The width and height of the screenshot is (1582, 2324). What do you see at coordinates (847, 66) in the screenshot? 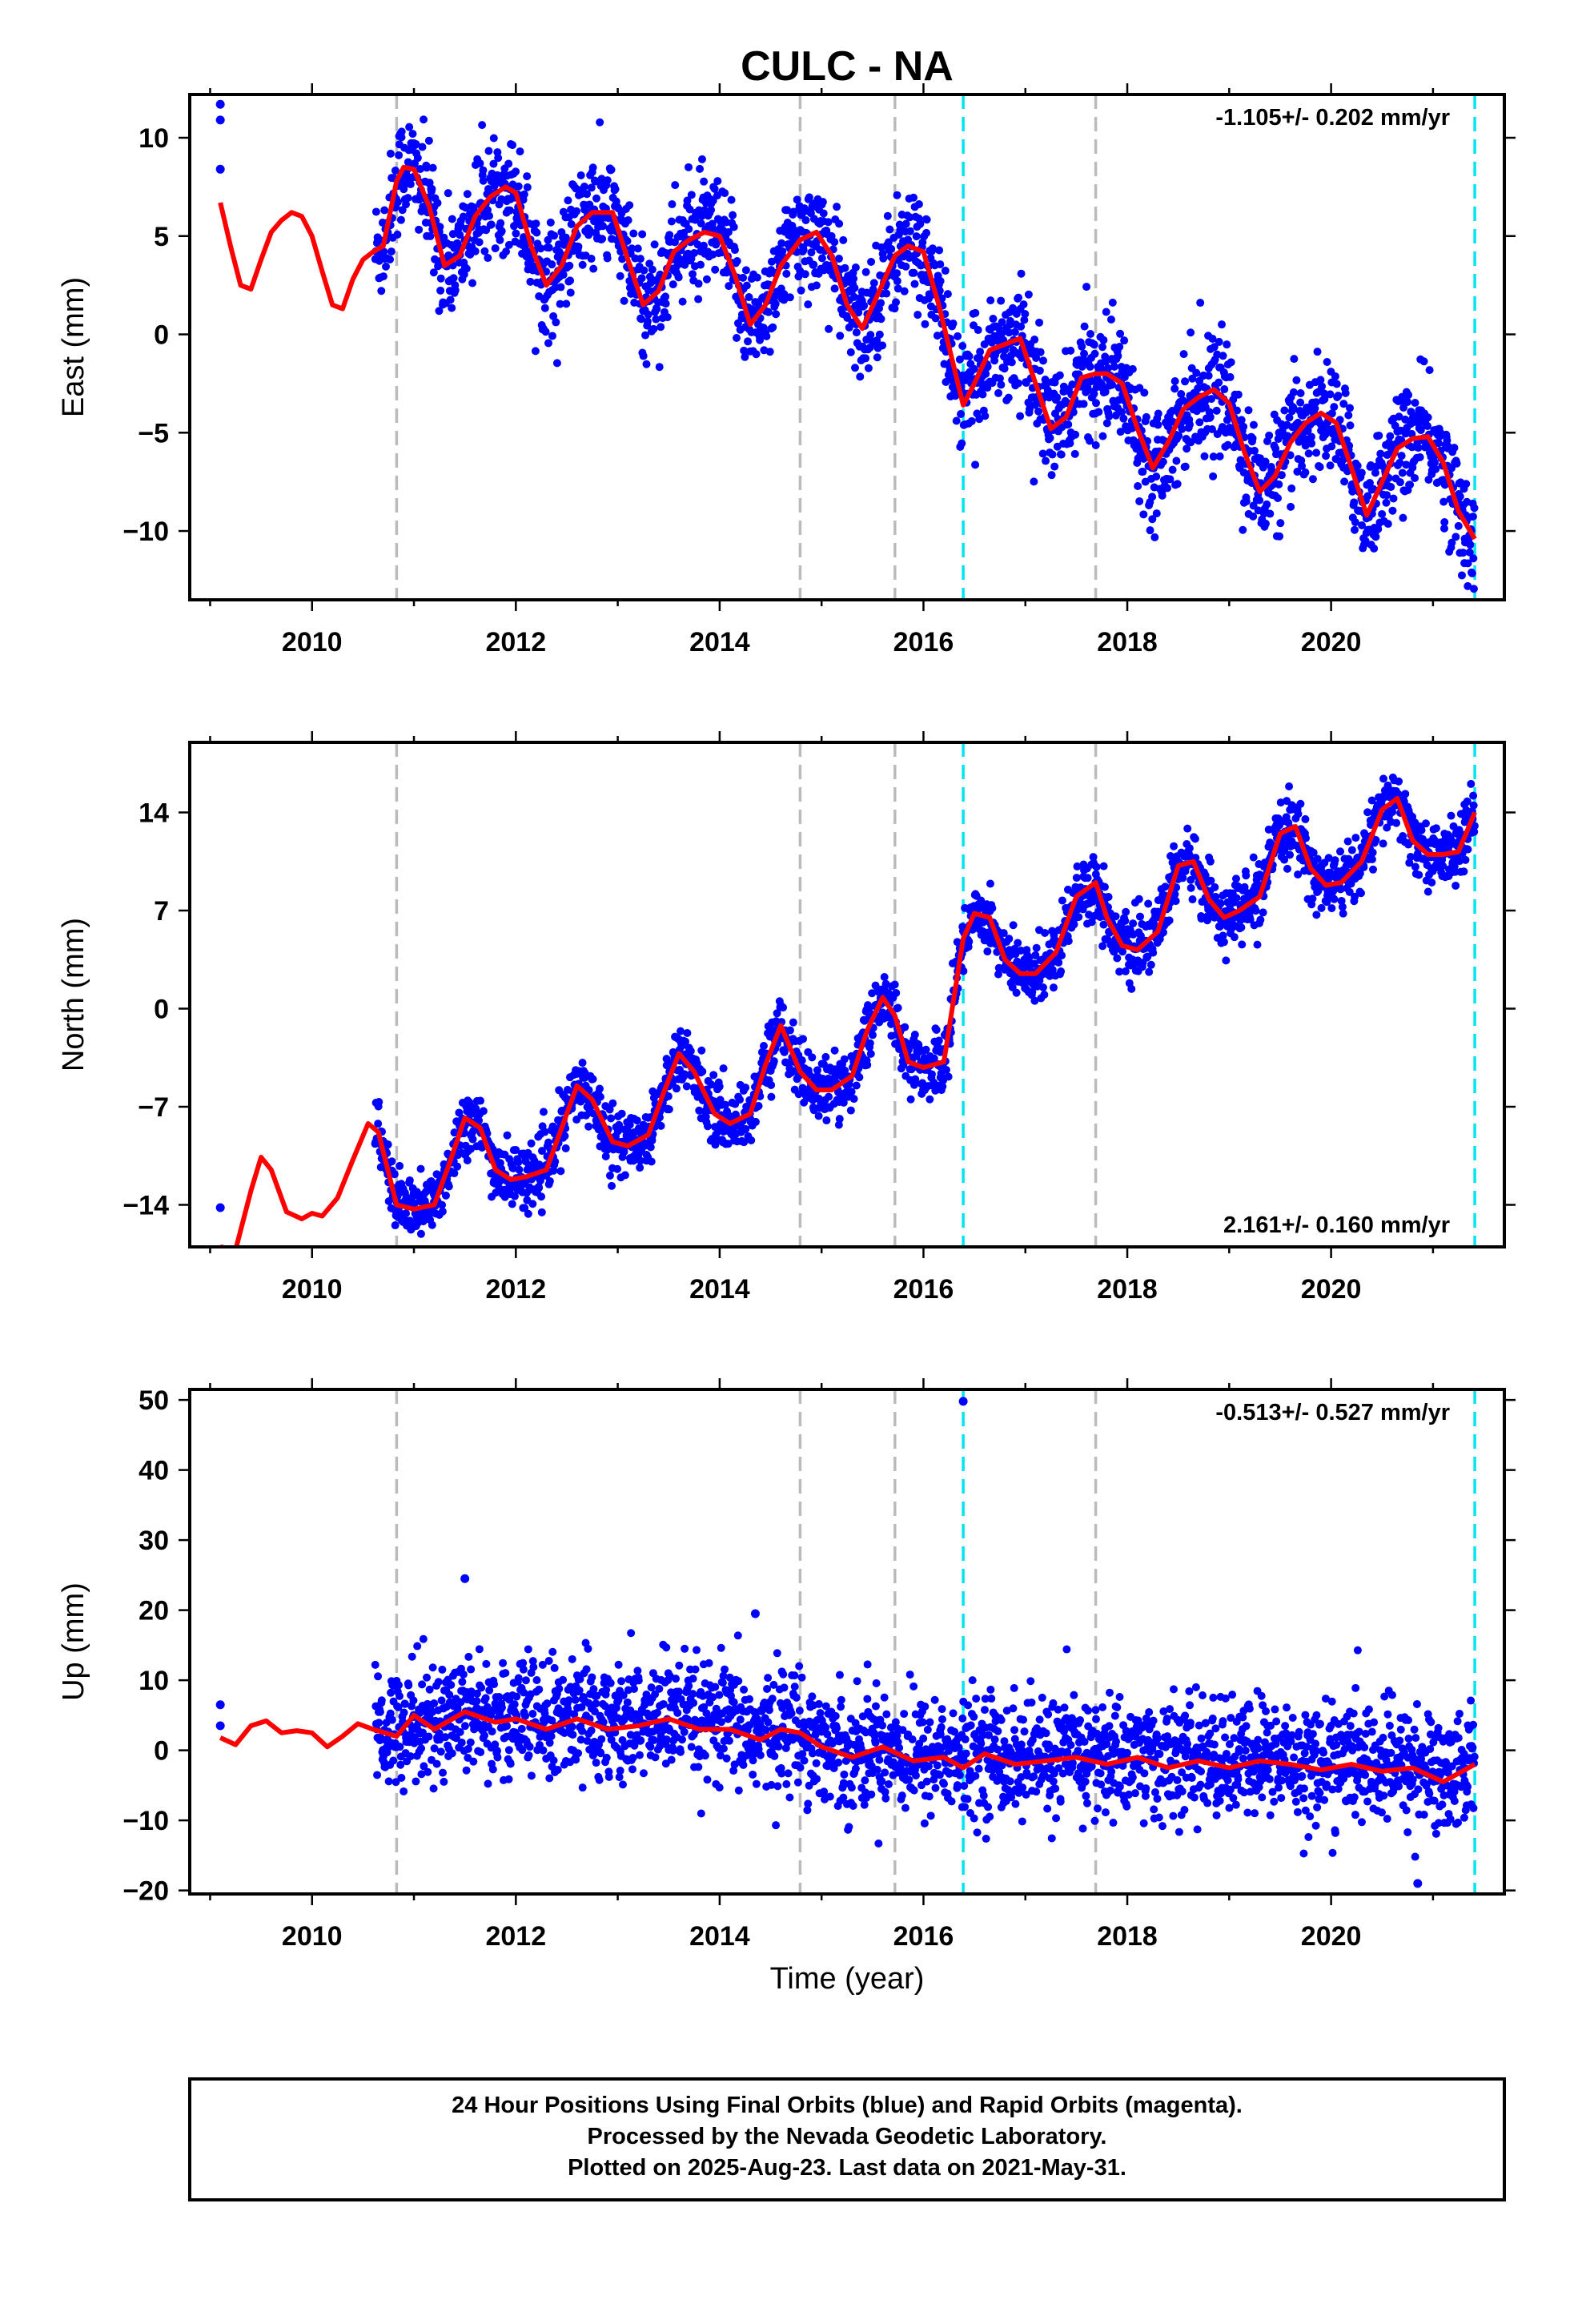
I see `figure-title: CULC - NA` at bounding box center [847, 66].